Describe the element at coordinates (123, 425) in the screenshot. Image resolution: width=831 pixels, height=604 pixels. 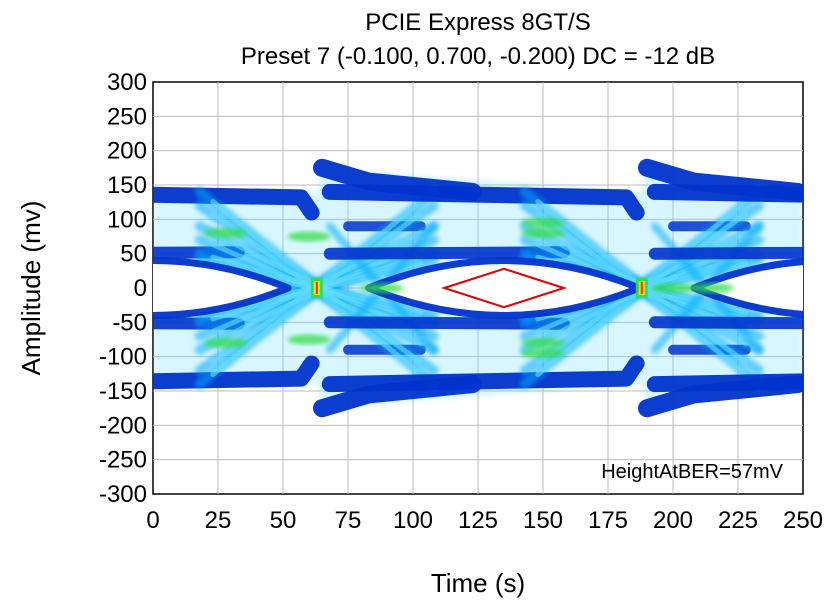
I see `y-tick-label-10: -200` at that location.